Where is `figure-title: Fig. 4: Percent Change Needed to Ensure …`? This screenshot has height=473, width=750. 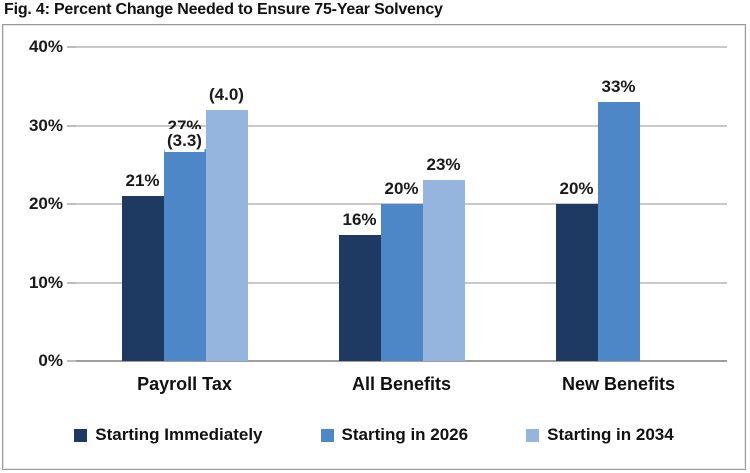
figure-title: Fig. 4: Percent Change Needed to Ensure … is located at coordinates (223, 9).